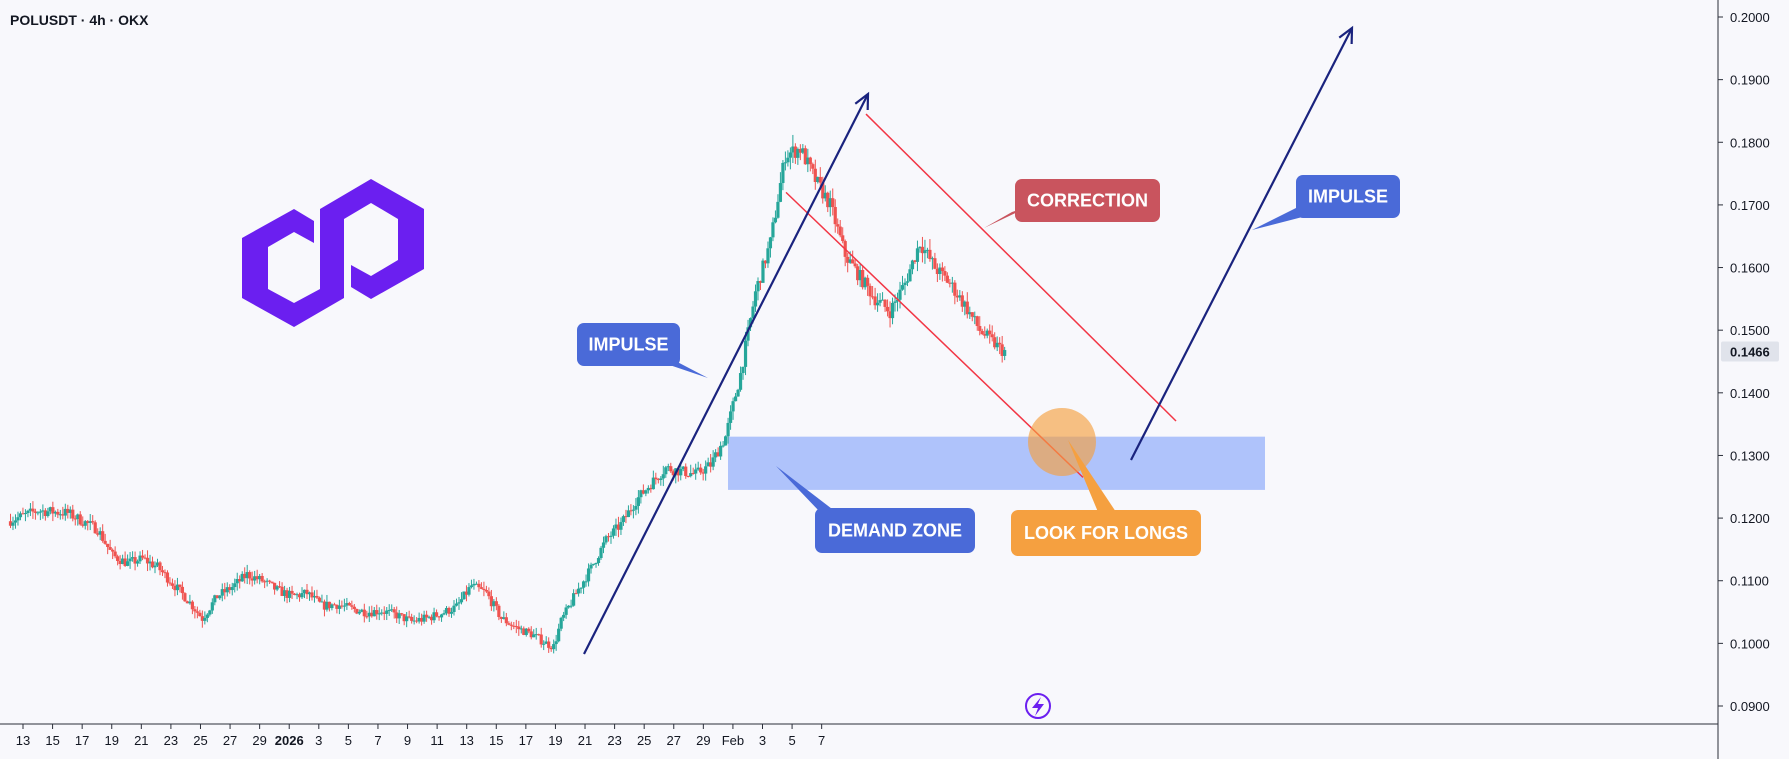 The height and width of the screenshot is (759, 1789). What do you see at coordinates (733, 740) in the screenshot?
I see `time-tick-label: Feb` at bounding box center [733, 740].